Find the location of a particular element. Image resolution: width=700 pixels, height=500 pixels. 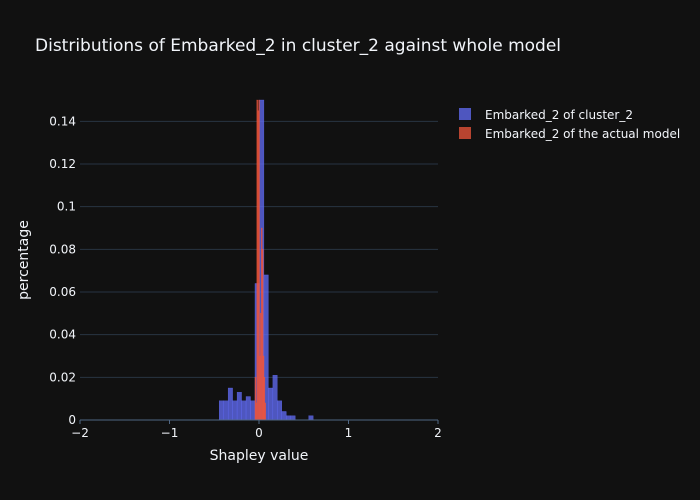

y-tick-label: 0 is located at coordinates (72, 420).